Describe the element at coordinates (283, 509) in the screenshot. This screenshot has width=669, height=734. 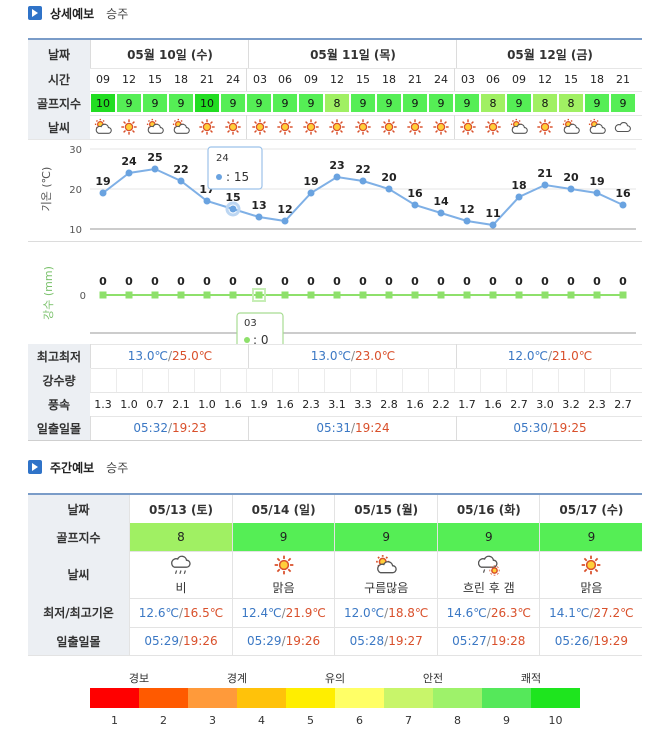
I see `weekly-date-cell: 05/14 (일)` at that location.